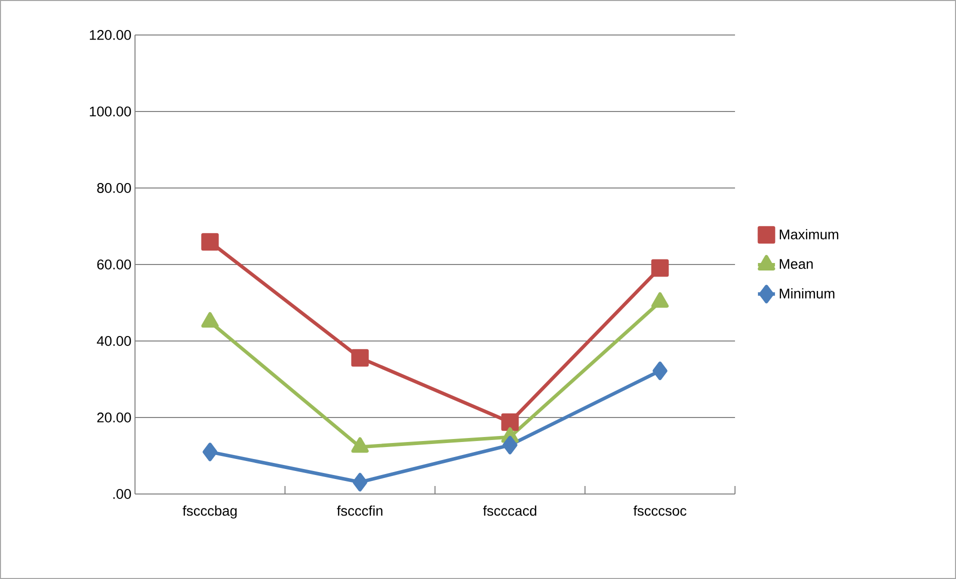 This screenshot has height=579, width=956. Describe the element at coordinates (209, 512) in the screenshot. I see `x-tick-label: fscccbag` at that location.